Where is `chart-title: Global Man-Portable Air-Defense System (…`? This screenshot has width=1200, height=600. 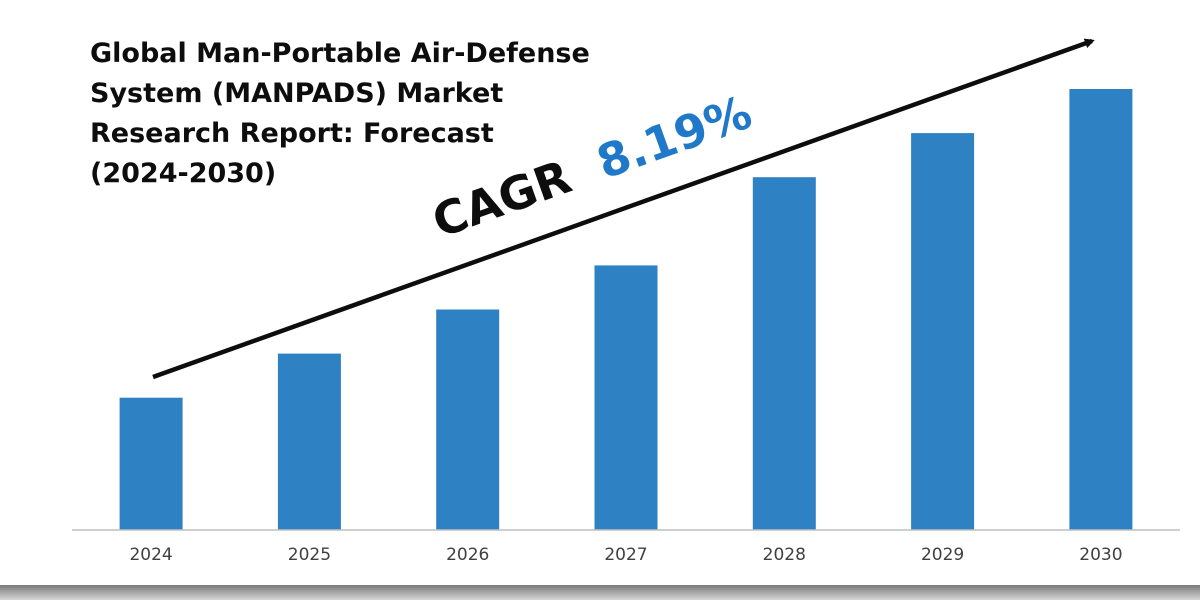
chart-title: Global Man-Portable Air-Defense System (… is located at coordinates (342, 113).